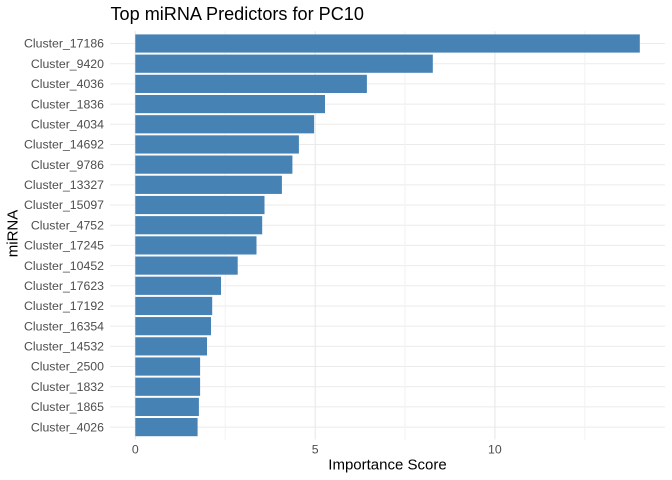 This screenshot has width=672, height=480. Describe the element at coordinates (67, 407) in the screenshot. I see `svg-text: Cluster_1865` at that location.